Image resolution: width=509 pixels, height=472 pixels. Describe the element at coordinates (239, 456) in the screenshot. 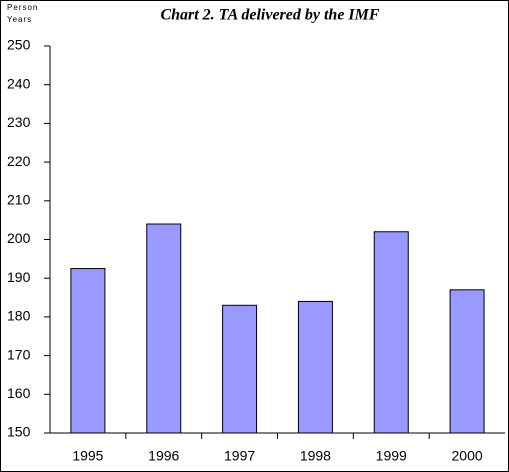

I see `x-tick-label: 1997` at that location.